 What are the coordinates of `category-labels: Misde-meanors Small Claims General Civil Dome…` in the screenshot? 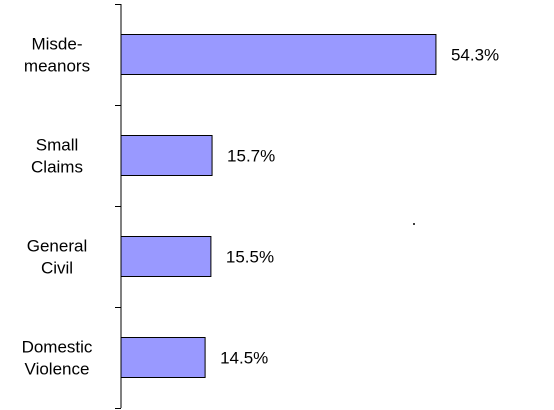 It's located at (57, 206).